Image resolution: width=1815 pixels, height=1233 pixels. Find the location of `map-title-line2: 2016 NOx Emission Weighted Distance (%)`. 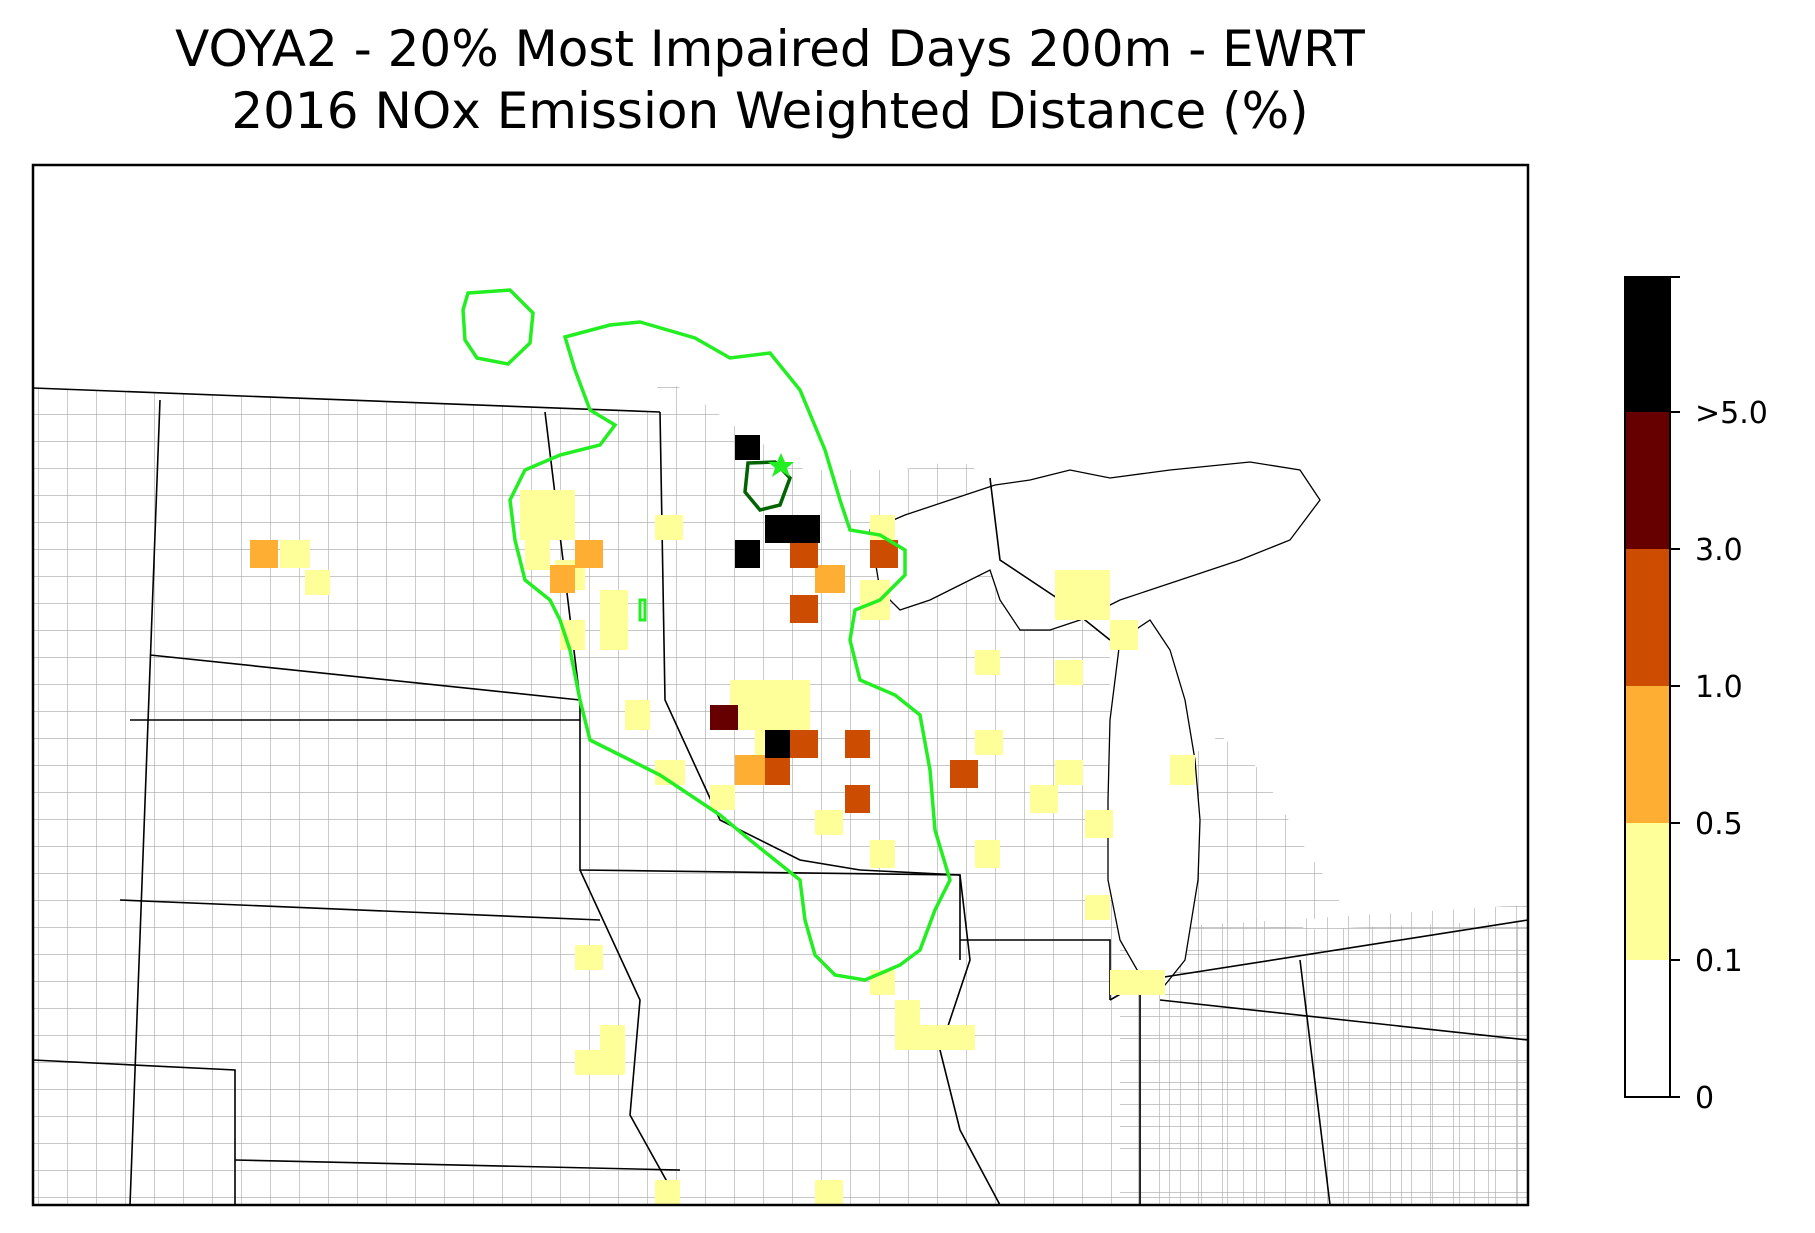

map-title-line2: 2016 NOx Emission Weighted Distance (%) is located at coordinates (770, 111).